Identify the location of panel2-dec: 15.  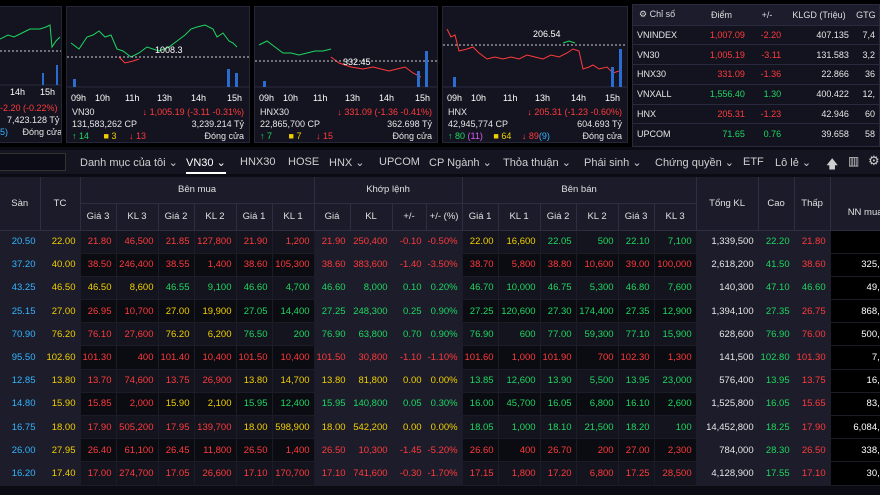
(328, 136).